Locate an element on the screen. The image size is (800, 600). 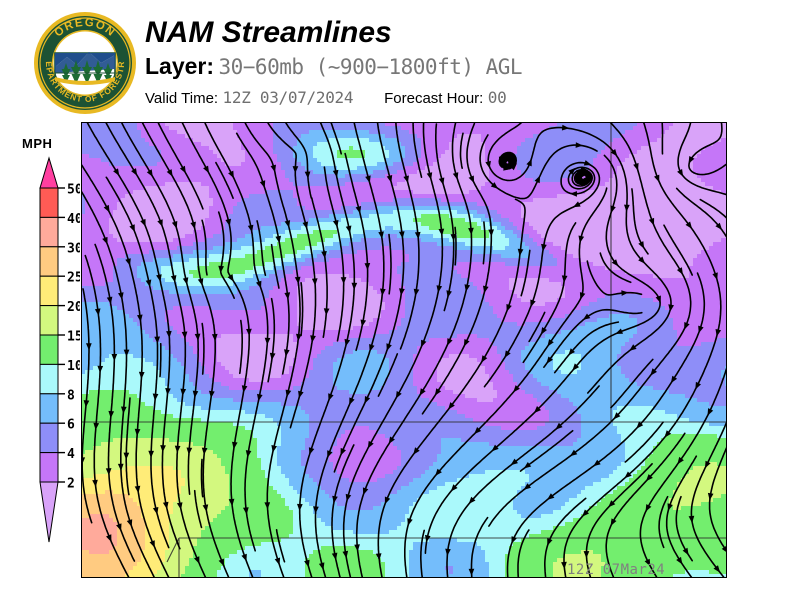
legend-tick-50: 50 is located at coordinates (73, 190).